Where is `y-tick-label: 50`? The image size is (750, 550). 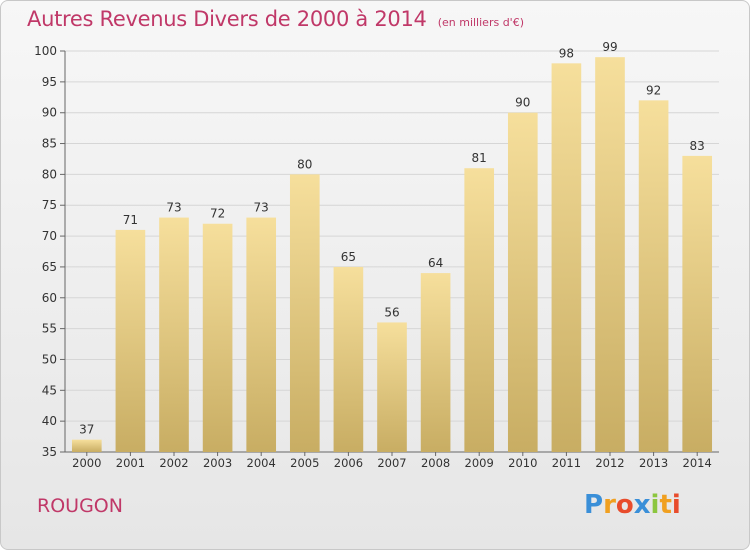 y-tick-label: 50 is located at coordinates (49, 359).